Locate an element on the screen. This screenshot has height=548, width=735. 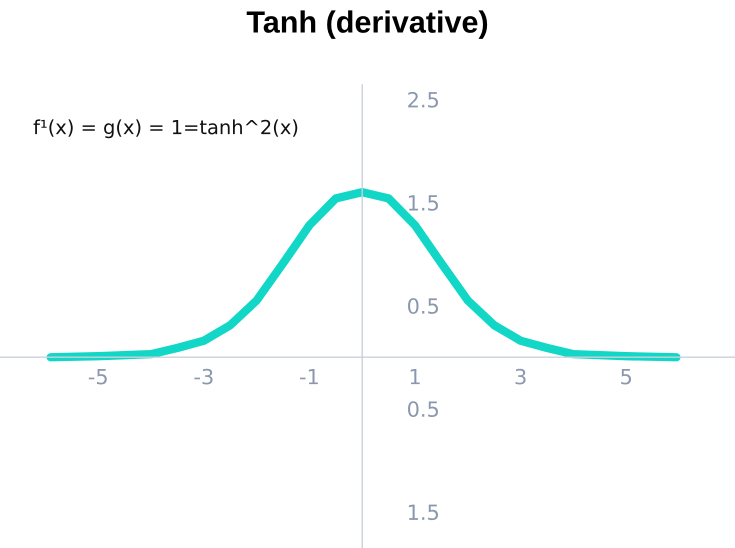
x-tick-label: 3 is located at coordinates (521, 376).